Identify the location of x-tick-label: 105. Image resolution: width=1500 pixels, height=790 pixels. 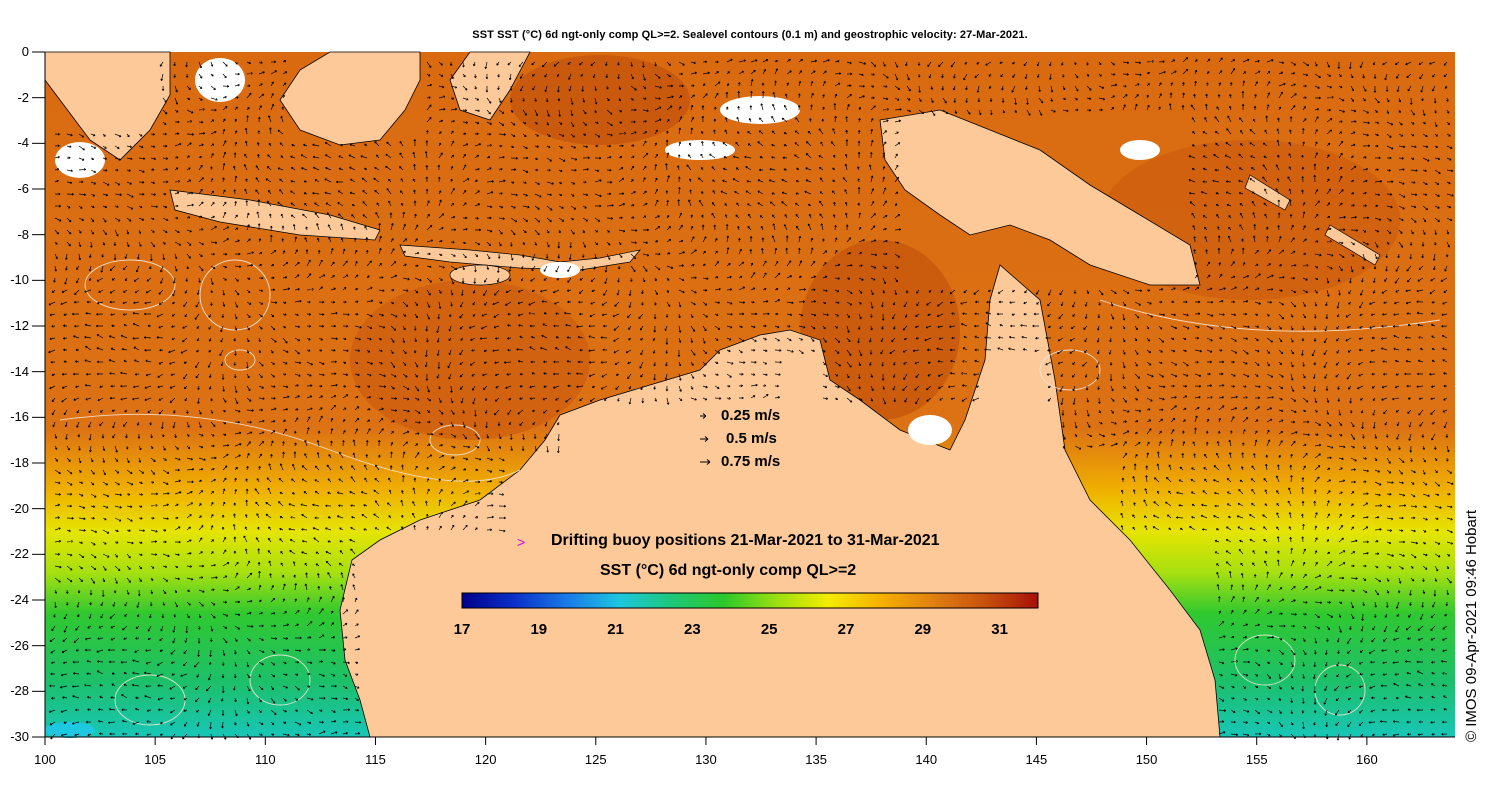
(155, 759).